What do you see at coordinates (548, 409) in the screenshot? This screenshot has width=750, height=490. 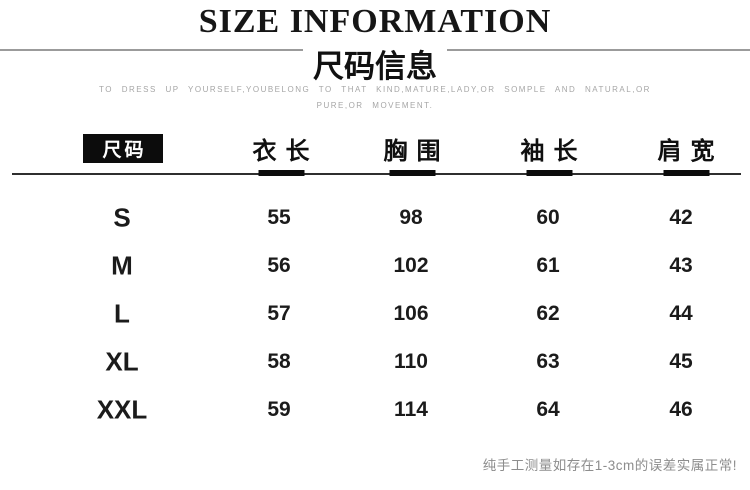 I see `value-cell: 64` at bounding box center [548, 409].